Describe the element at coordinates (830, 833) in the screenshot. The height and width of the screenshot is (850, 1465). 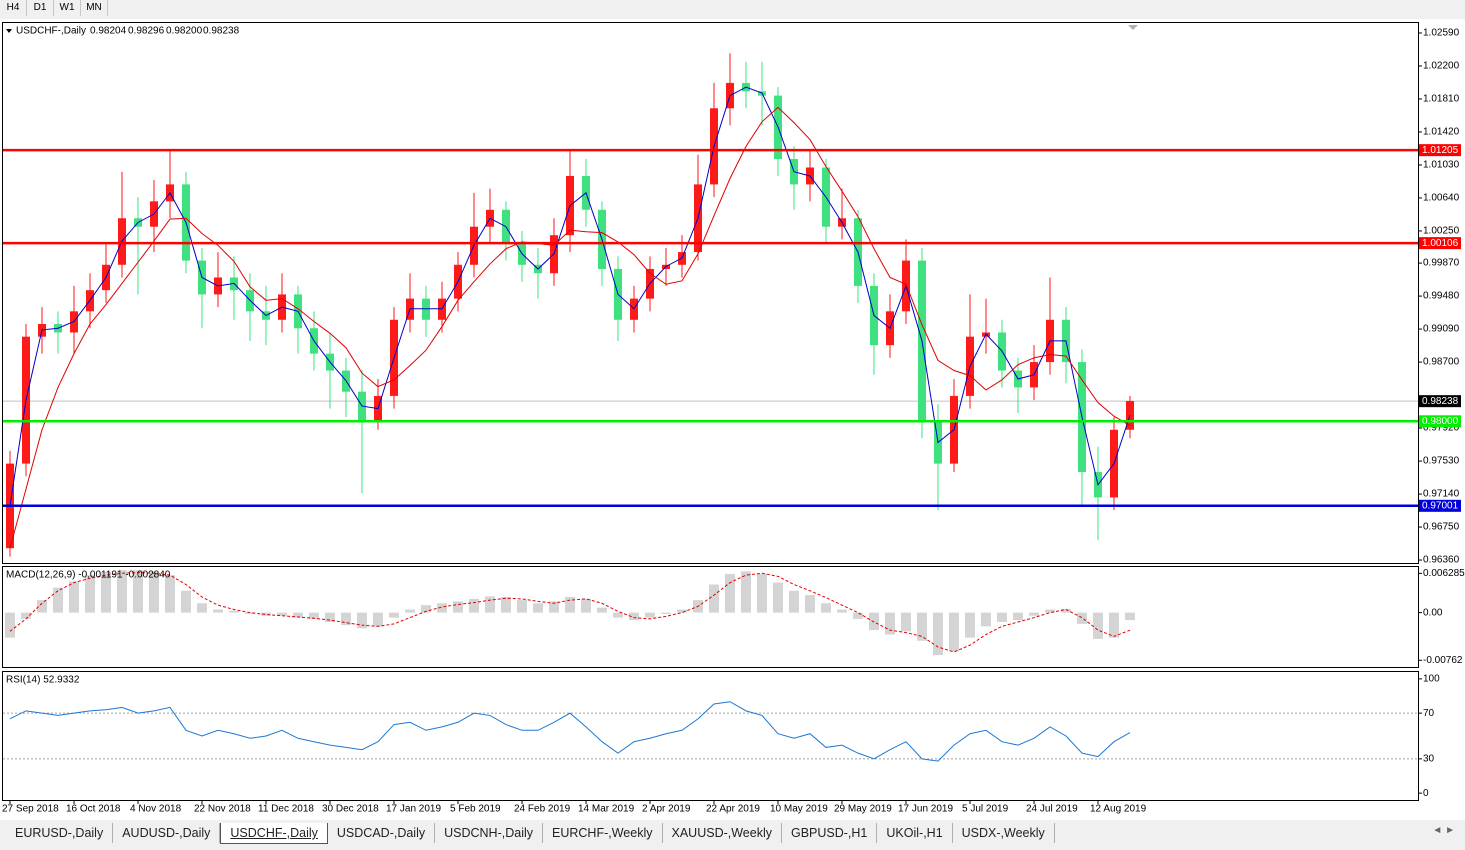
I see `symbol-tab: GBPUSD-,H1` at that location.